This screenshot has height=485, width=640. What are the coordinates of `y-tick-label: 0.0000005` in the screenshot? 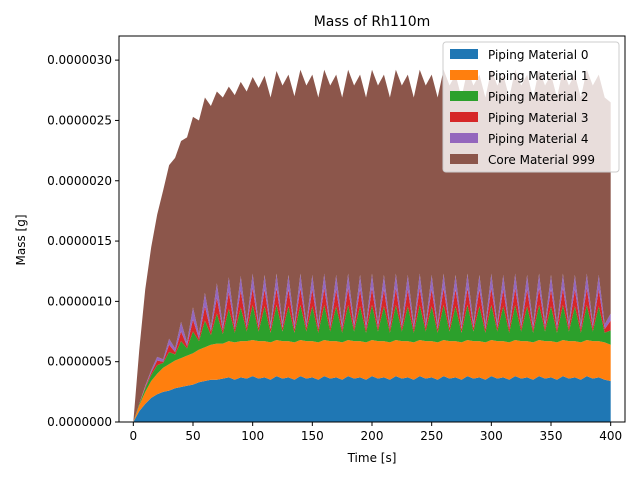 It's located at (79, 362).